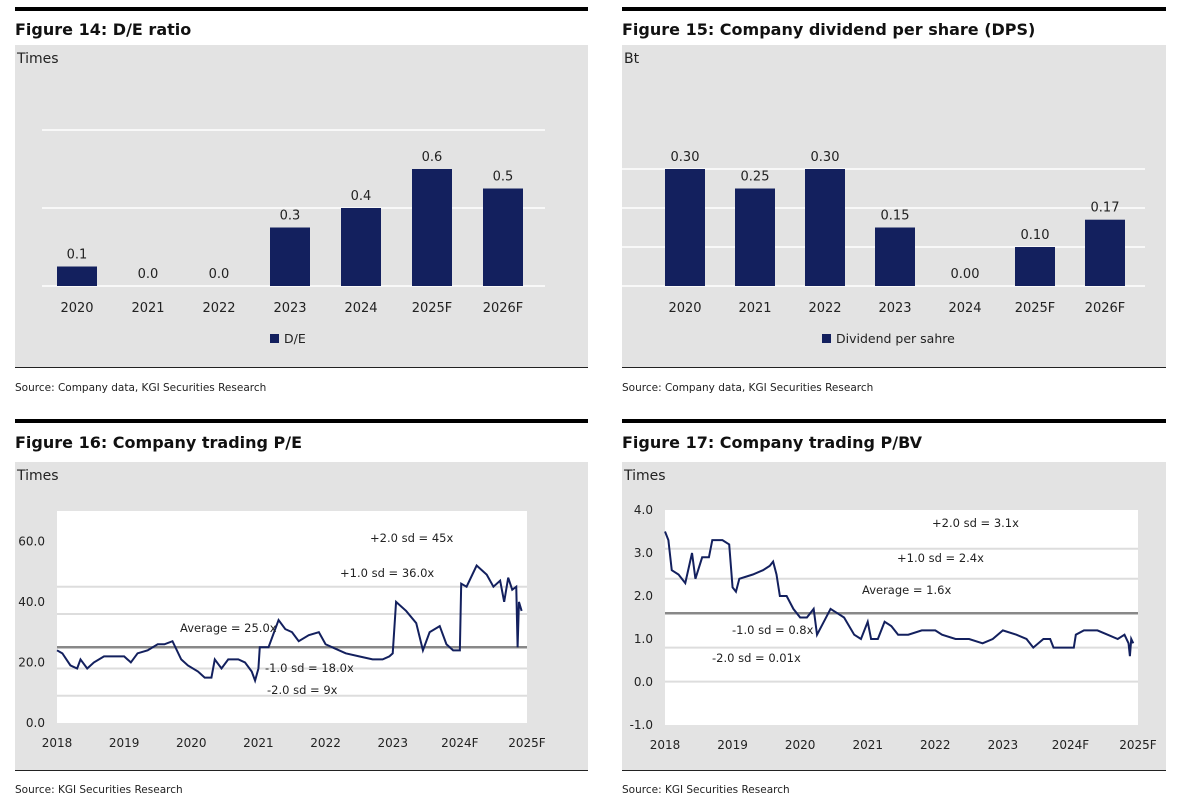 This screenshot has height=796, width=1200. I want to click on data-label-2024: 0.4, so click(361, 196).